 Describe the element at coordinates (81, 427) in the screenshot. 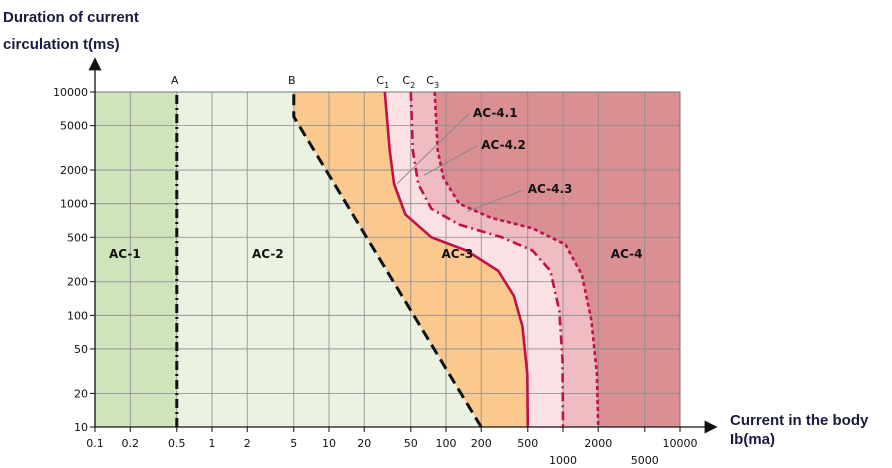

I see `y-tick-label: 10` at that location.